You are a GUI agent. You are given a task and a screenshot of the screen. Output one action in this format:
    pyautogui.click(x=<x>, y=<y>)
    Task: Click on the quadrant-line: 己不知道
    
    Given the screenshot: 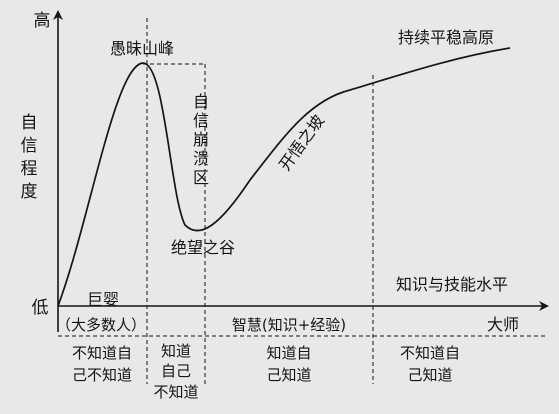 What is the action you would take?
    pyautogui.click(x=102, y=375)
    